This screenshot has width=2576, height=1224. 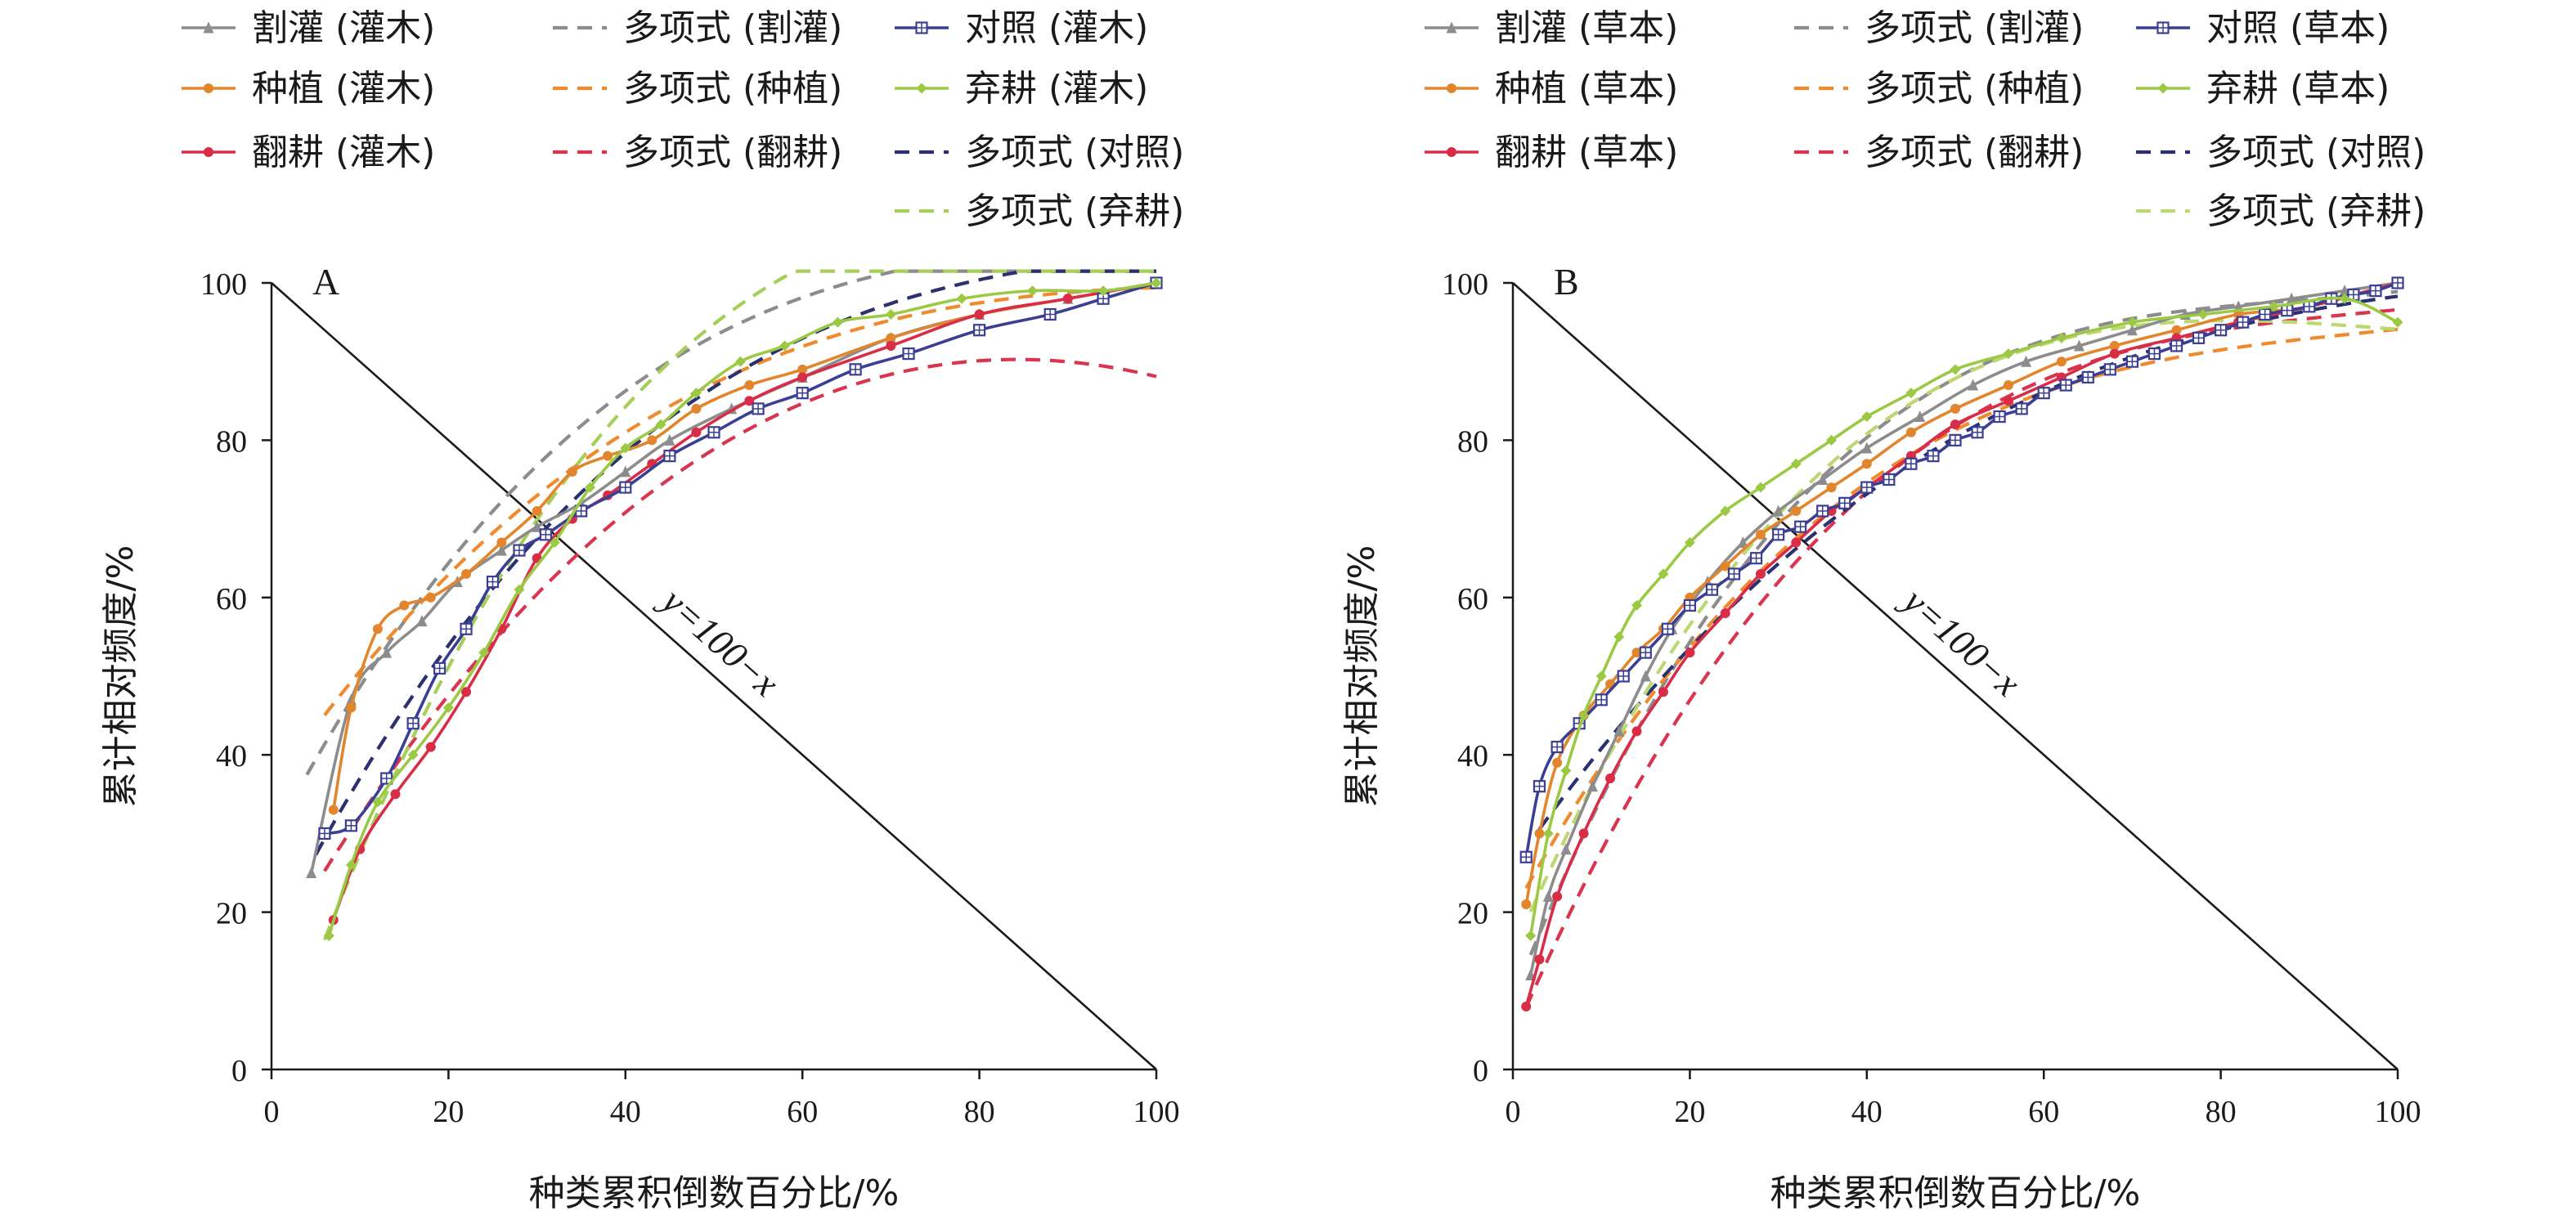 I want to click on legend-label: 割灌 (灌木), so click(x=343, y=28).